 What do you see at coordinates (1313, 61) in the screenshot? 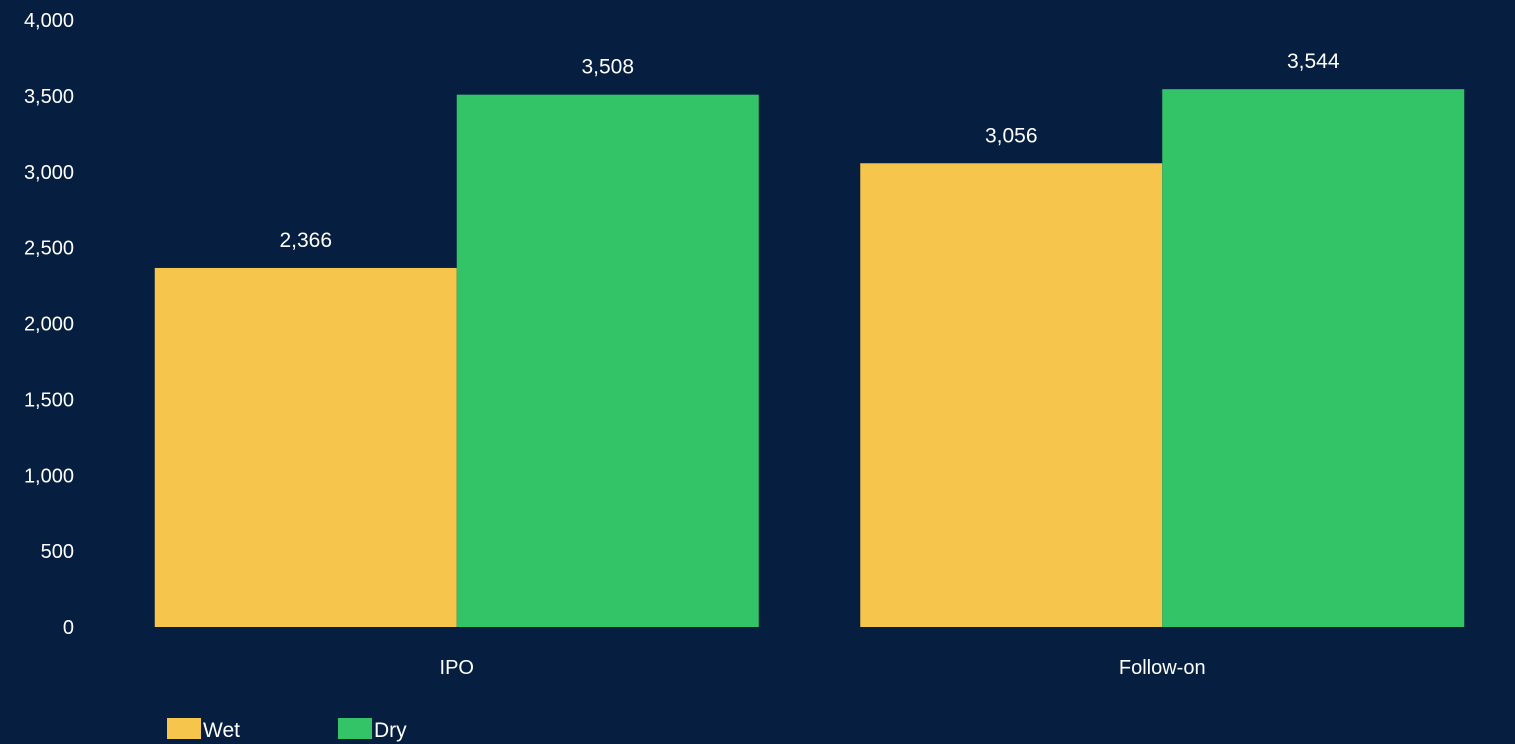
I see `data-label: 3,544` at bounding box center [1313, 61].